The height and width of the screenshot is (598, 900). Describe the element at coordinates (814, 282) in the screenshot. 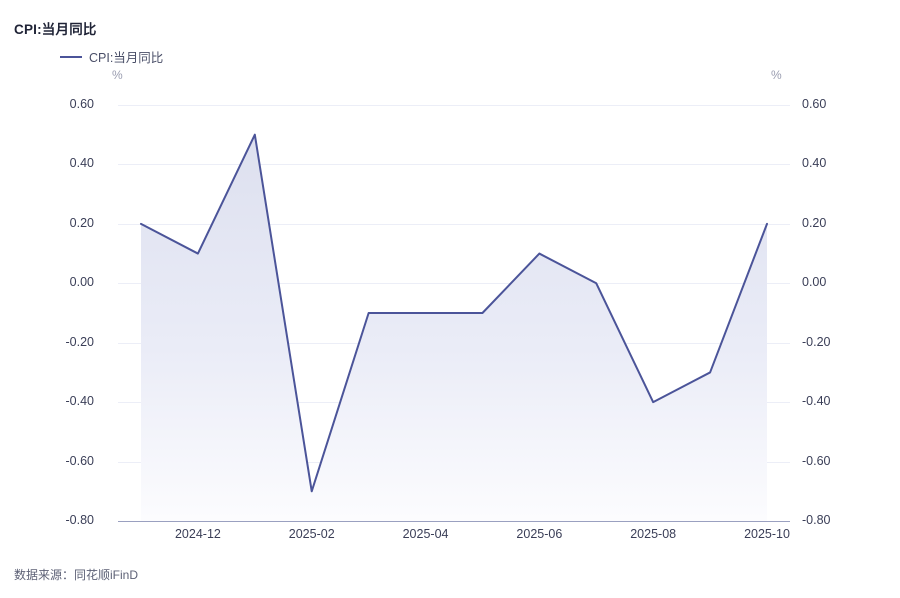

I see `right-y-axis-tick-label: 0.00` at that location.